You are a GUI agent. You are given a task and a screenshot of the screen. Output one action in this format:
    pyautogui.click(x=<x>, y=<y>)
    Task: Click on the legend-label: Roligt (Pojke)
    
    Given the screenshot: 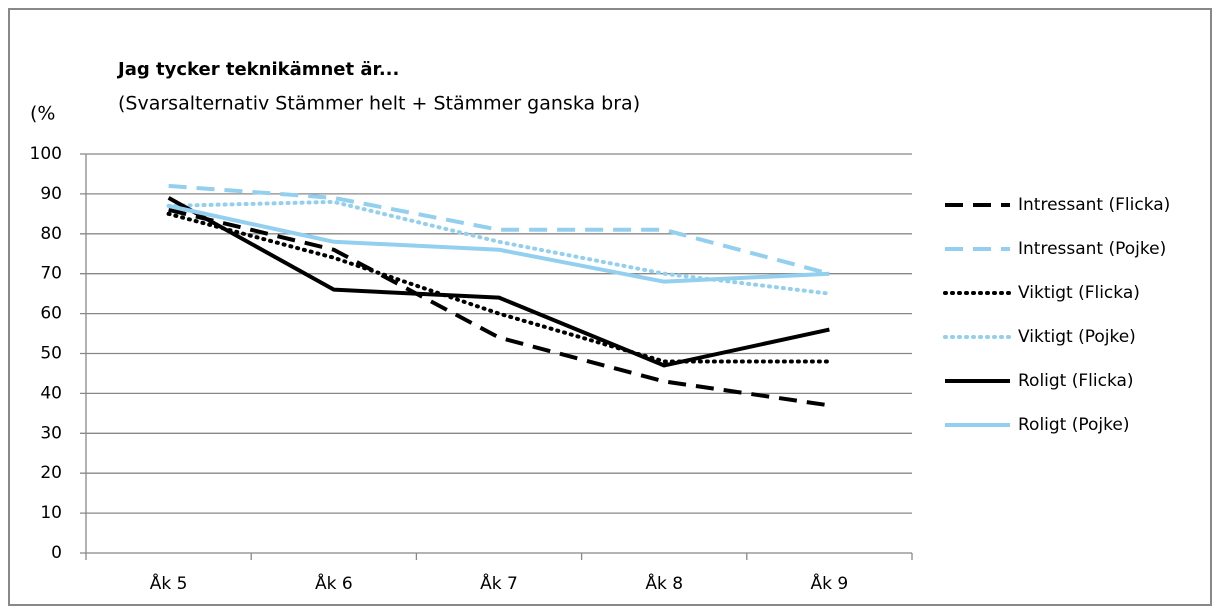 What is the action you would take?
    pyautogui.click(x=1074, y=425)
    